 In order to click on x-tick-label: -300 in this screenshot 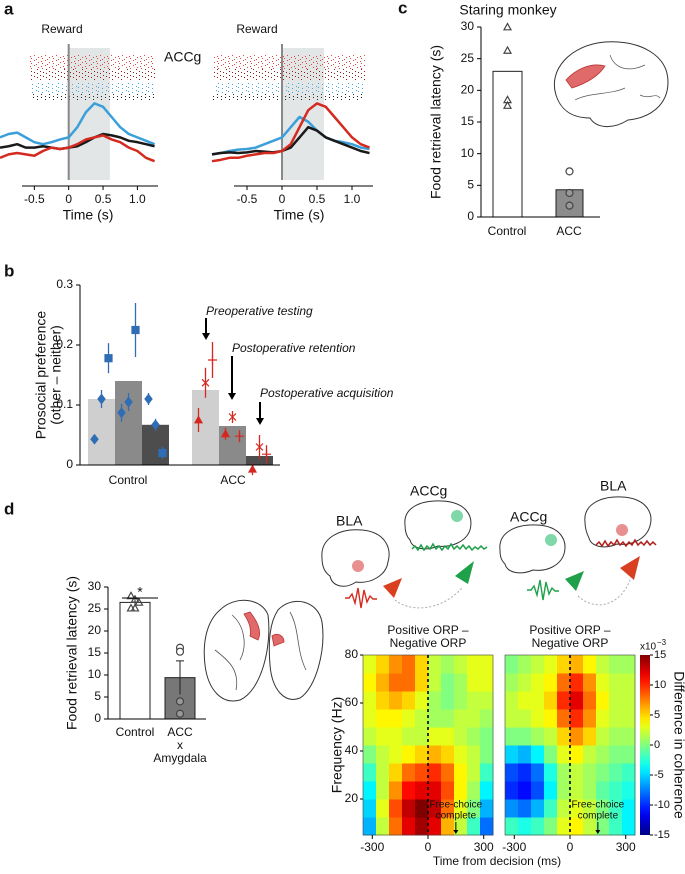, I will do `click(514, 847)`.